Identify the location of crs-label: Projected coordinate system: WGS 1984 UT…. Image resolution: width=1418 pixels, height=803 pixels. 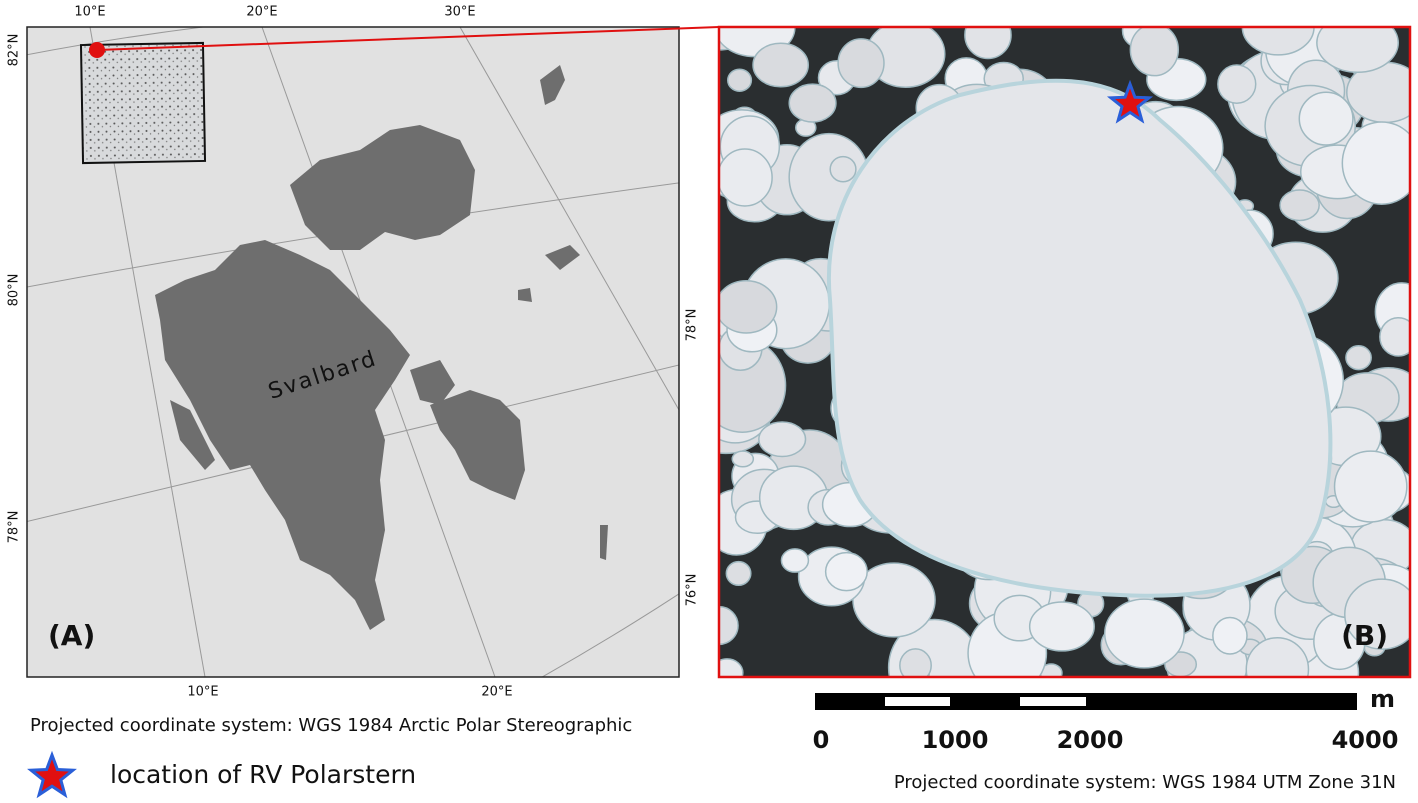
(1145, 782).